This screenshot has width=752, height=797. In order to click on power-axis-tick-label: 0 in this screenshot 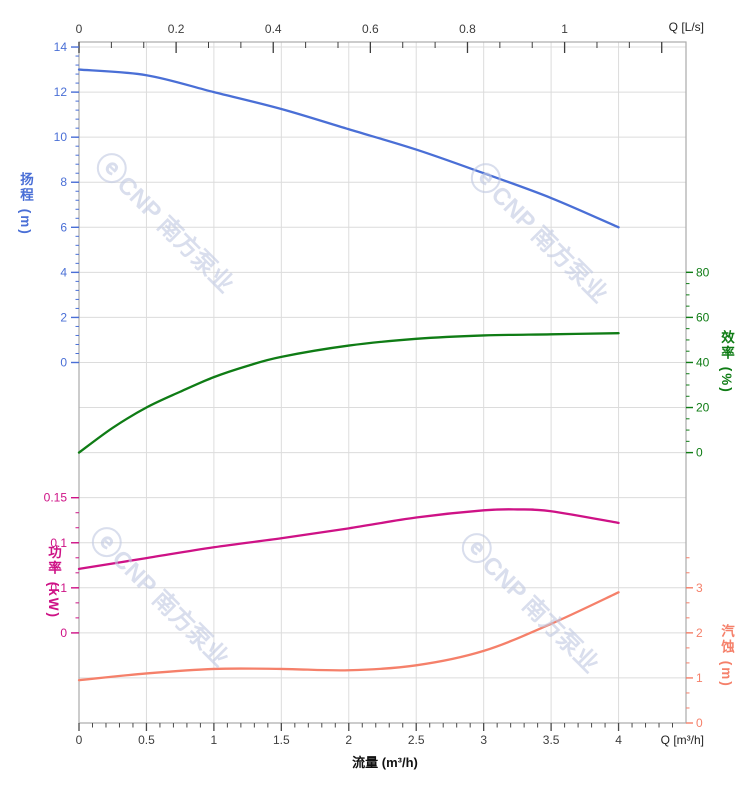, I will do `click(63, 633)`.